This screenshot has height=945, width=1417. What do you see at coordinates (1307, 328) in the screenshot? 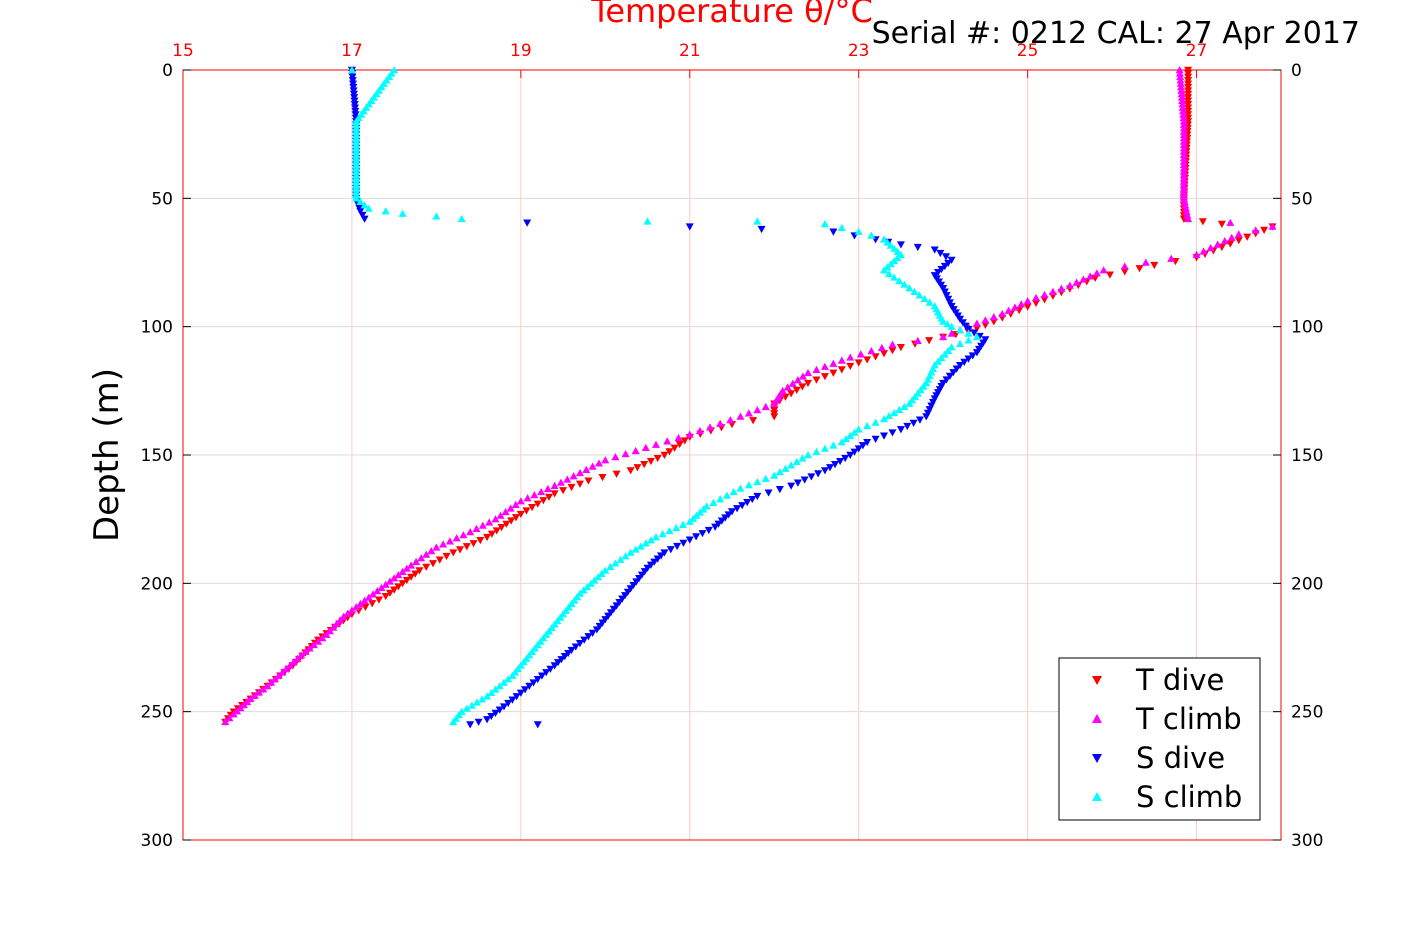
I see `y-tick-label-right: 100` at bounding box center [1307, 328].